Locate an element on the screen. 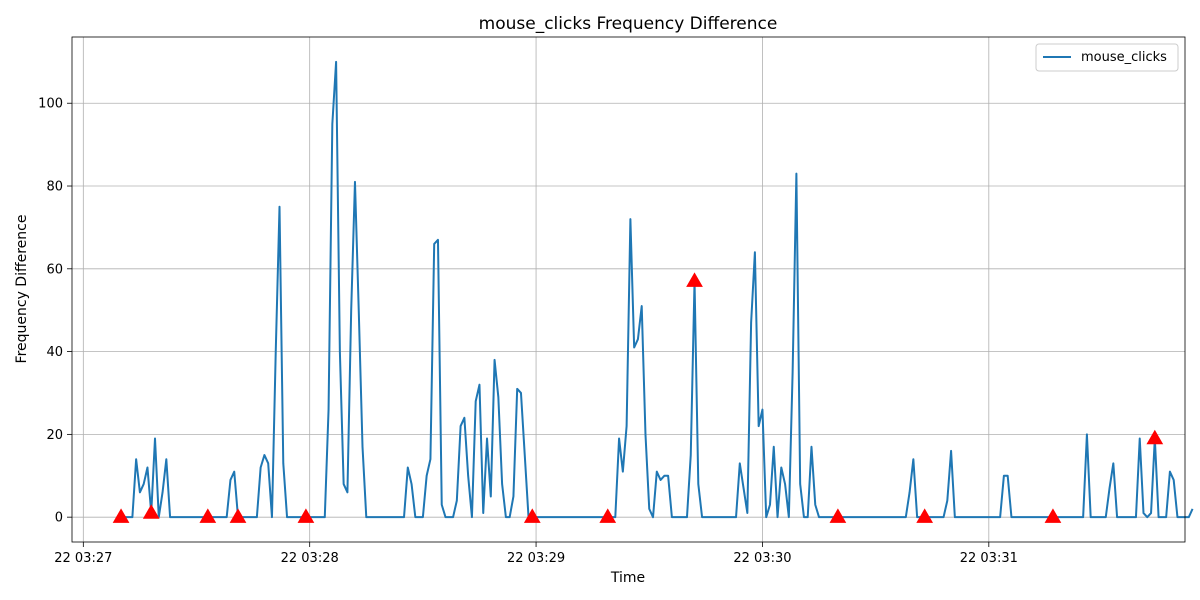 The height and width of the screenshot is (600, 1200). x-axis-ticks: 22 03:27 22 03:28 22 03:29 22 03:30 22 03:31 is located at coordinates (536, 554).